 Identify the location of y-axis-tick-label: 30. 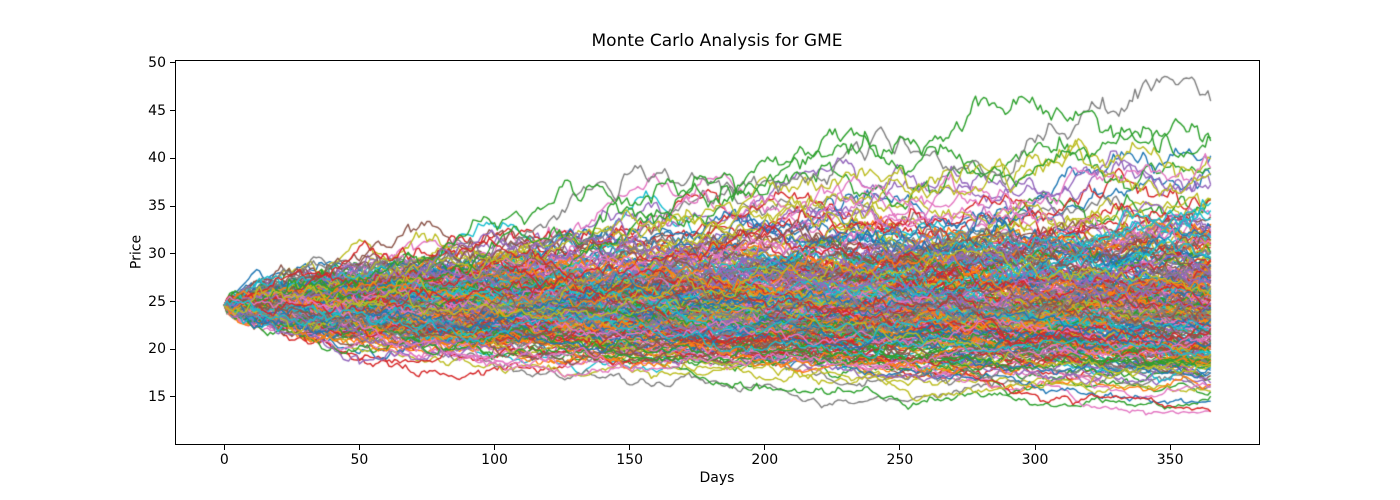
(157, 253).